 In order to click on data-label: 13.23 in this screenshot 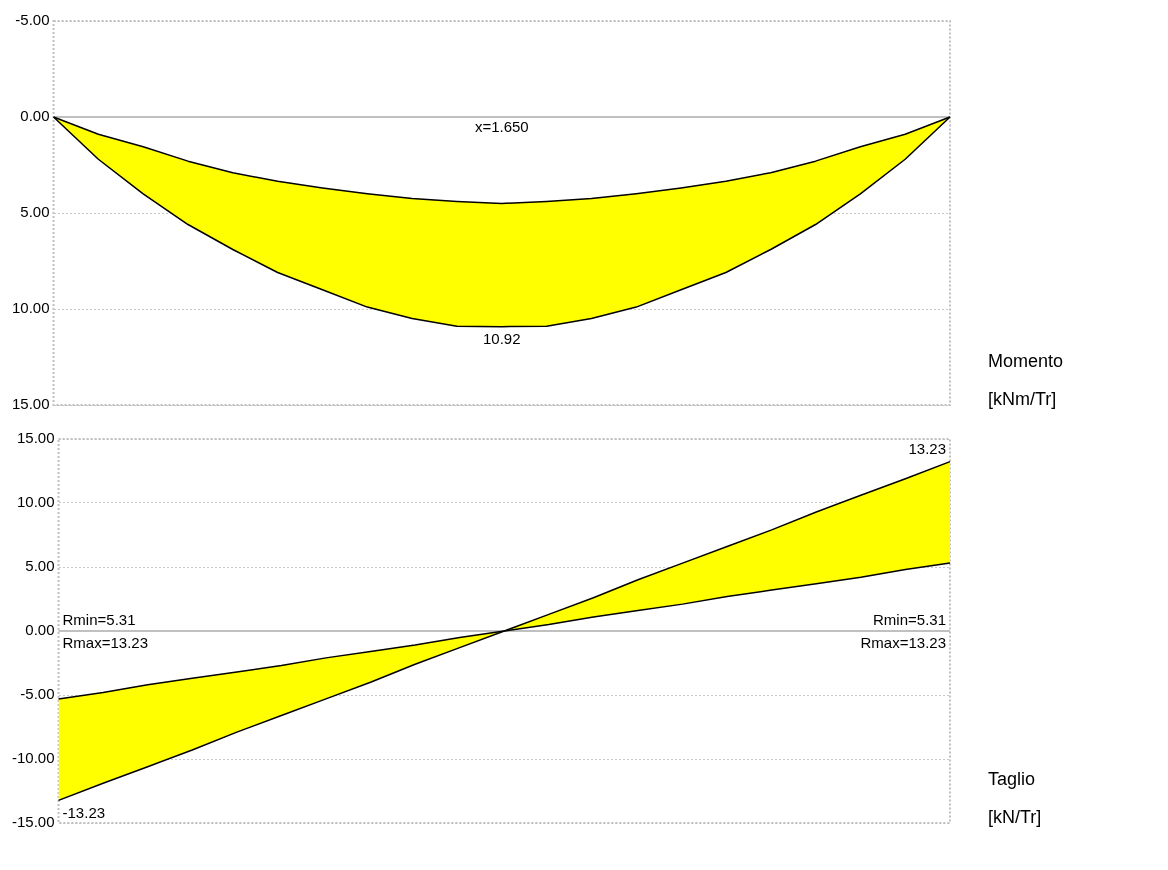, I will do `click(927, 449)`.